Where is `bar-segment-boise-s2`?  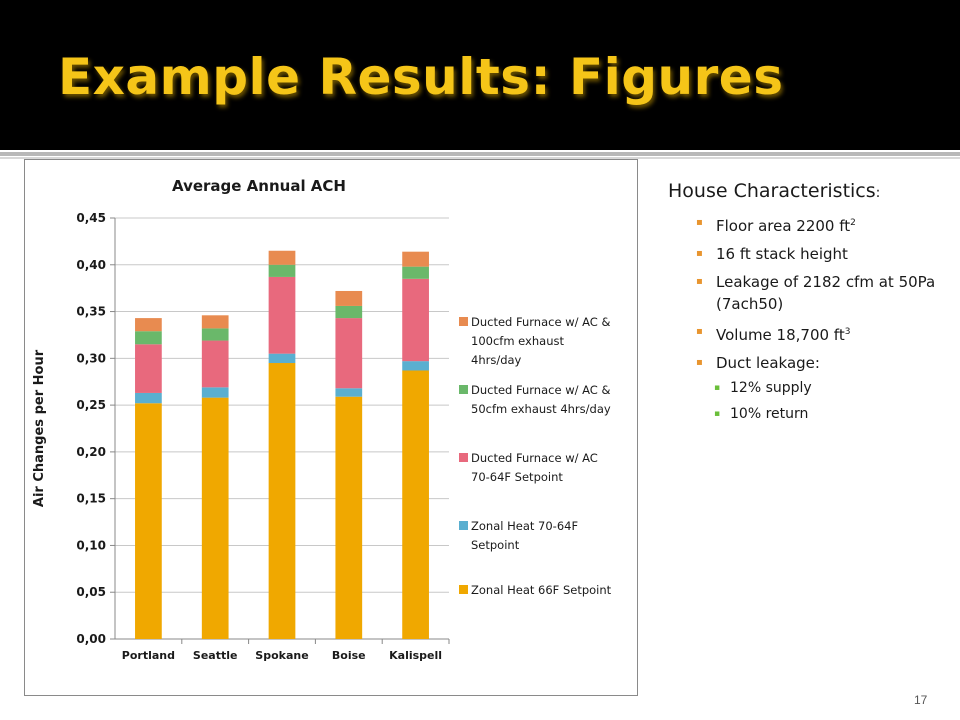 bar-segment-boise-s2 is located at coordinates (349, 353).